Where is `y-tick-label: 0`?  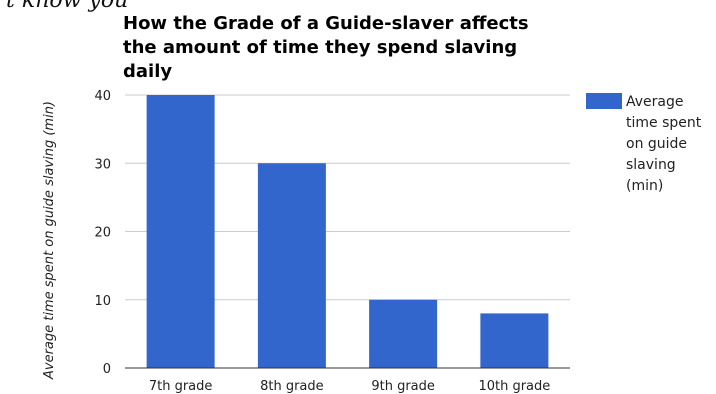
y-tick-label: 0 is located at coordinates (107, 369).